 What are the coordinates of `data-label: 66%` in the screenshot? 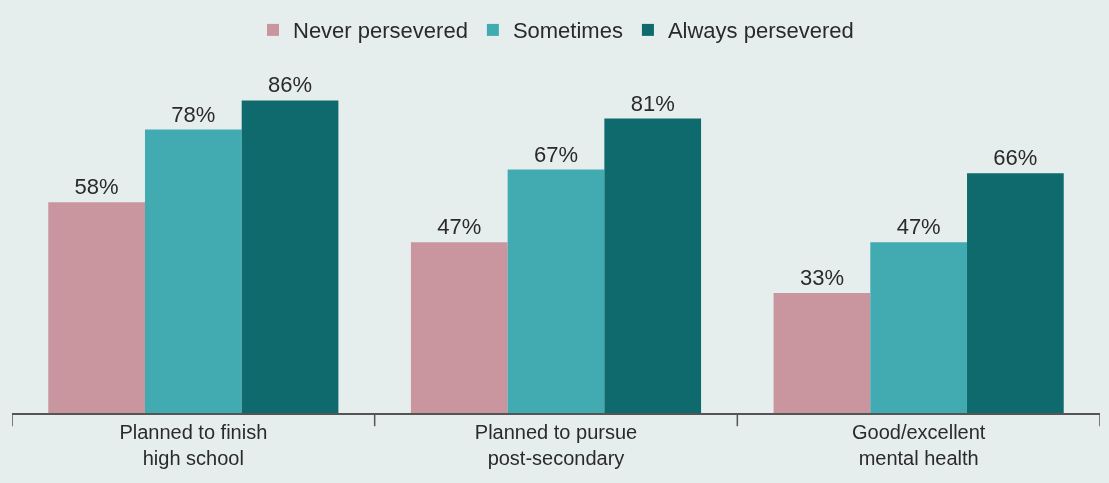 It's located at (1015, 158).